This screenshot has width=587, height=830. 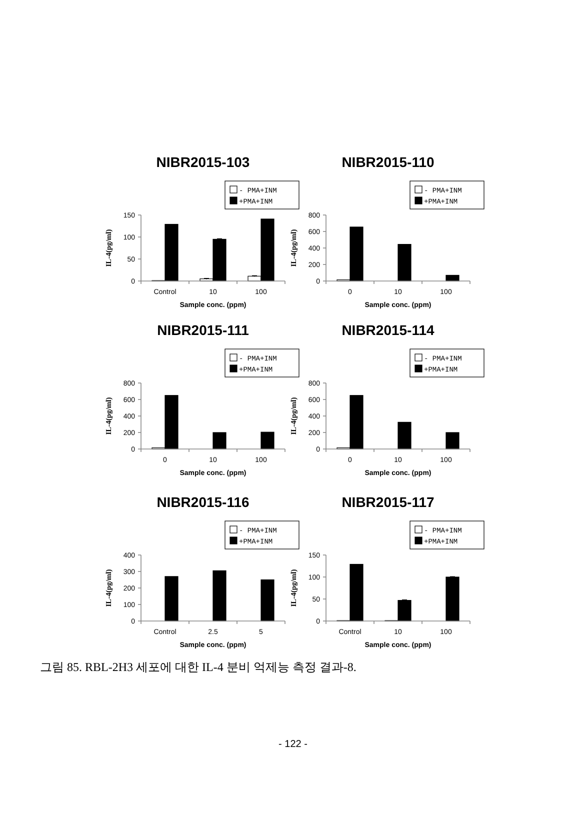 What do you see at coordinates (388, 162) in the screenshot?
I see `chart-title: NIBR2015-110` at bounding box center [388, 162].